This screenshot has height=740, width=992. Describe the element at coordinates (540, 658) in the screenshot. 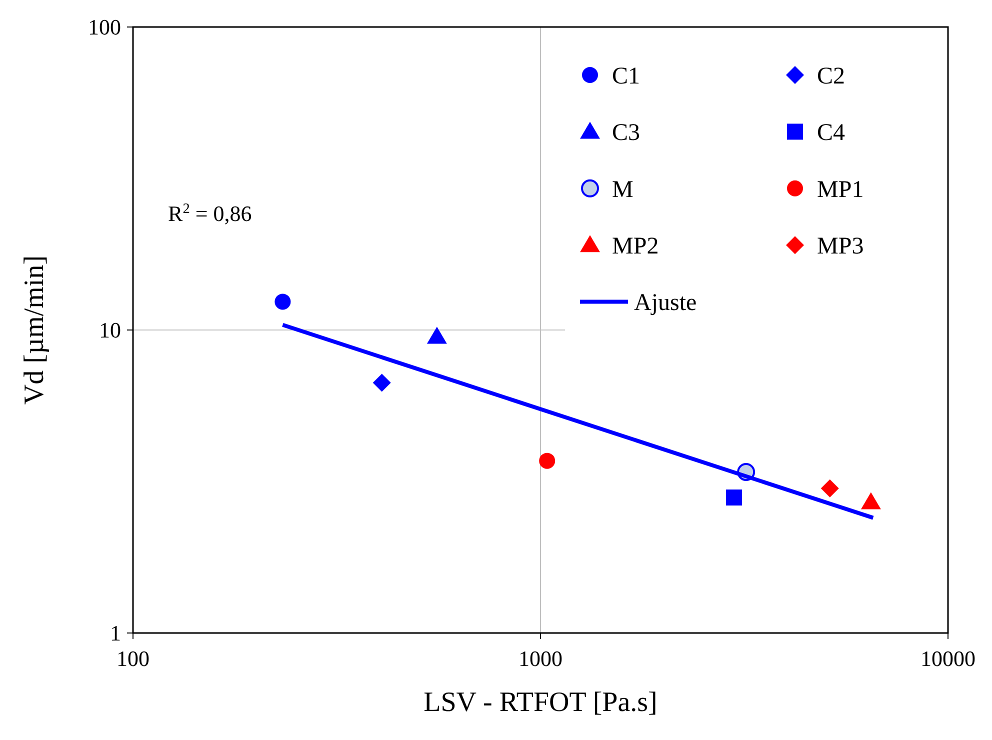

I see `x-tick-label: 1000` at that location.